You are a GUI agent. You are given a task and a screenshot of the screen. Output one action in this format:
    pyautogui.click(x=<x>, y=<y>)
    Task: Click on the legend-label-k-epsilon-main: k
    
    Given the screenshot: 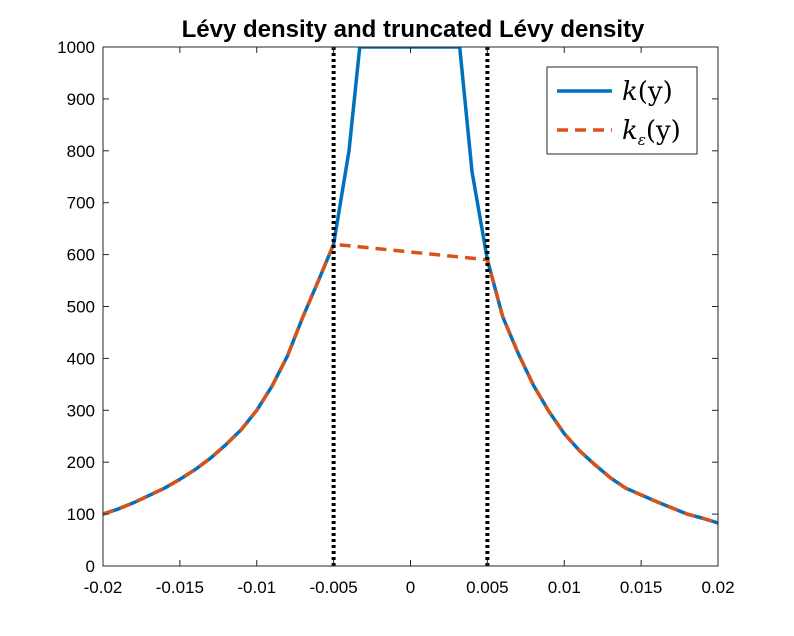 What is the action you would take?
    pyautogui.click(x=630, y=131)
    